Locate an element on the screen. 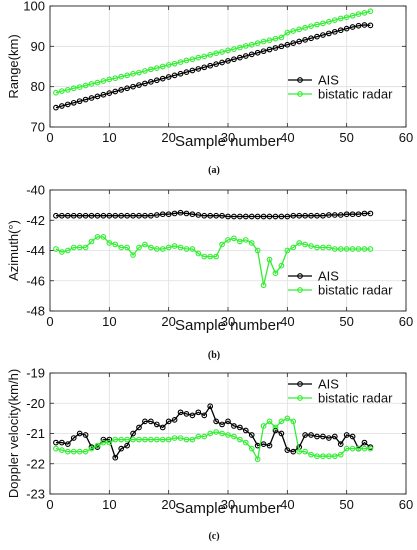  y-axis-label: Azimuth(°) is located at coordinates (13, 250).